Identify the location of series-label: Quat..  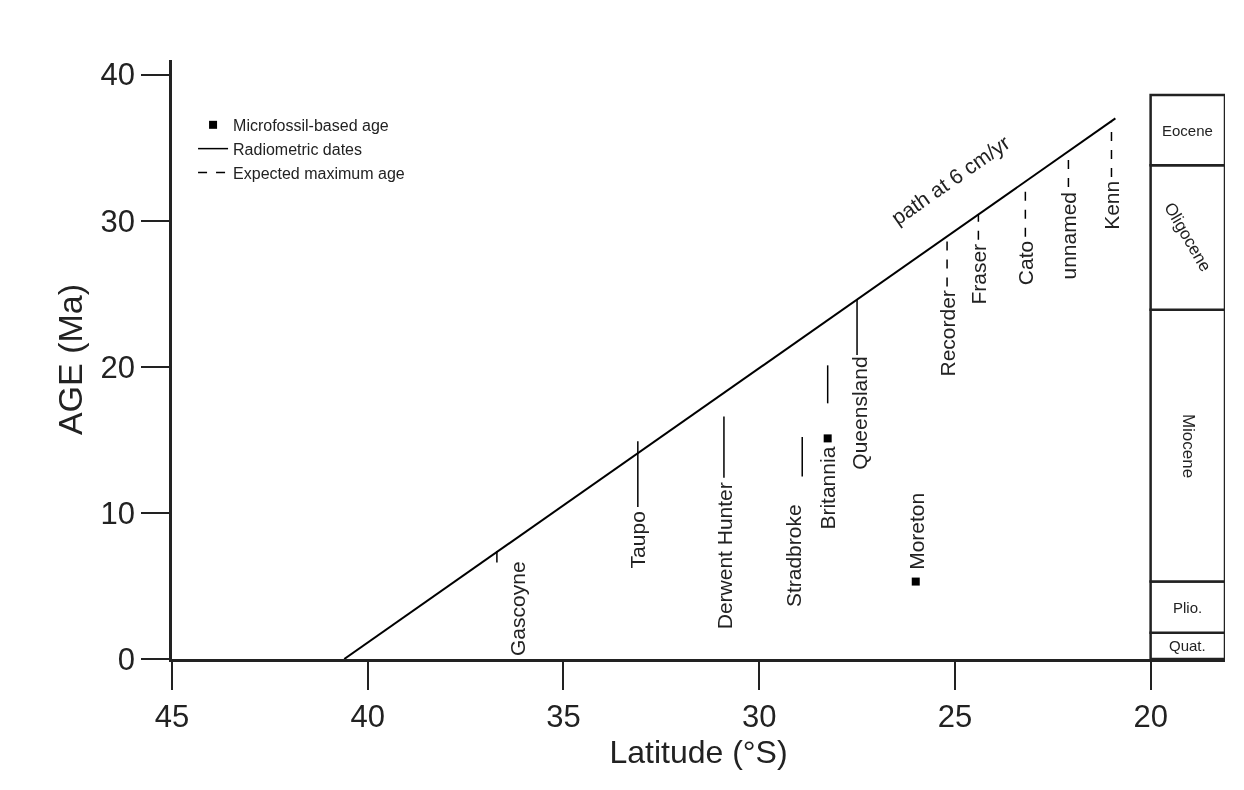
(1187, 645).